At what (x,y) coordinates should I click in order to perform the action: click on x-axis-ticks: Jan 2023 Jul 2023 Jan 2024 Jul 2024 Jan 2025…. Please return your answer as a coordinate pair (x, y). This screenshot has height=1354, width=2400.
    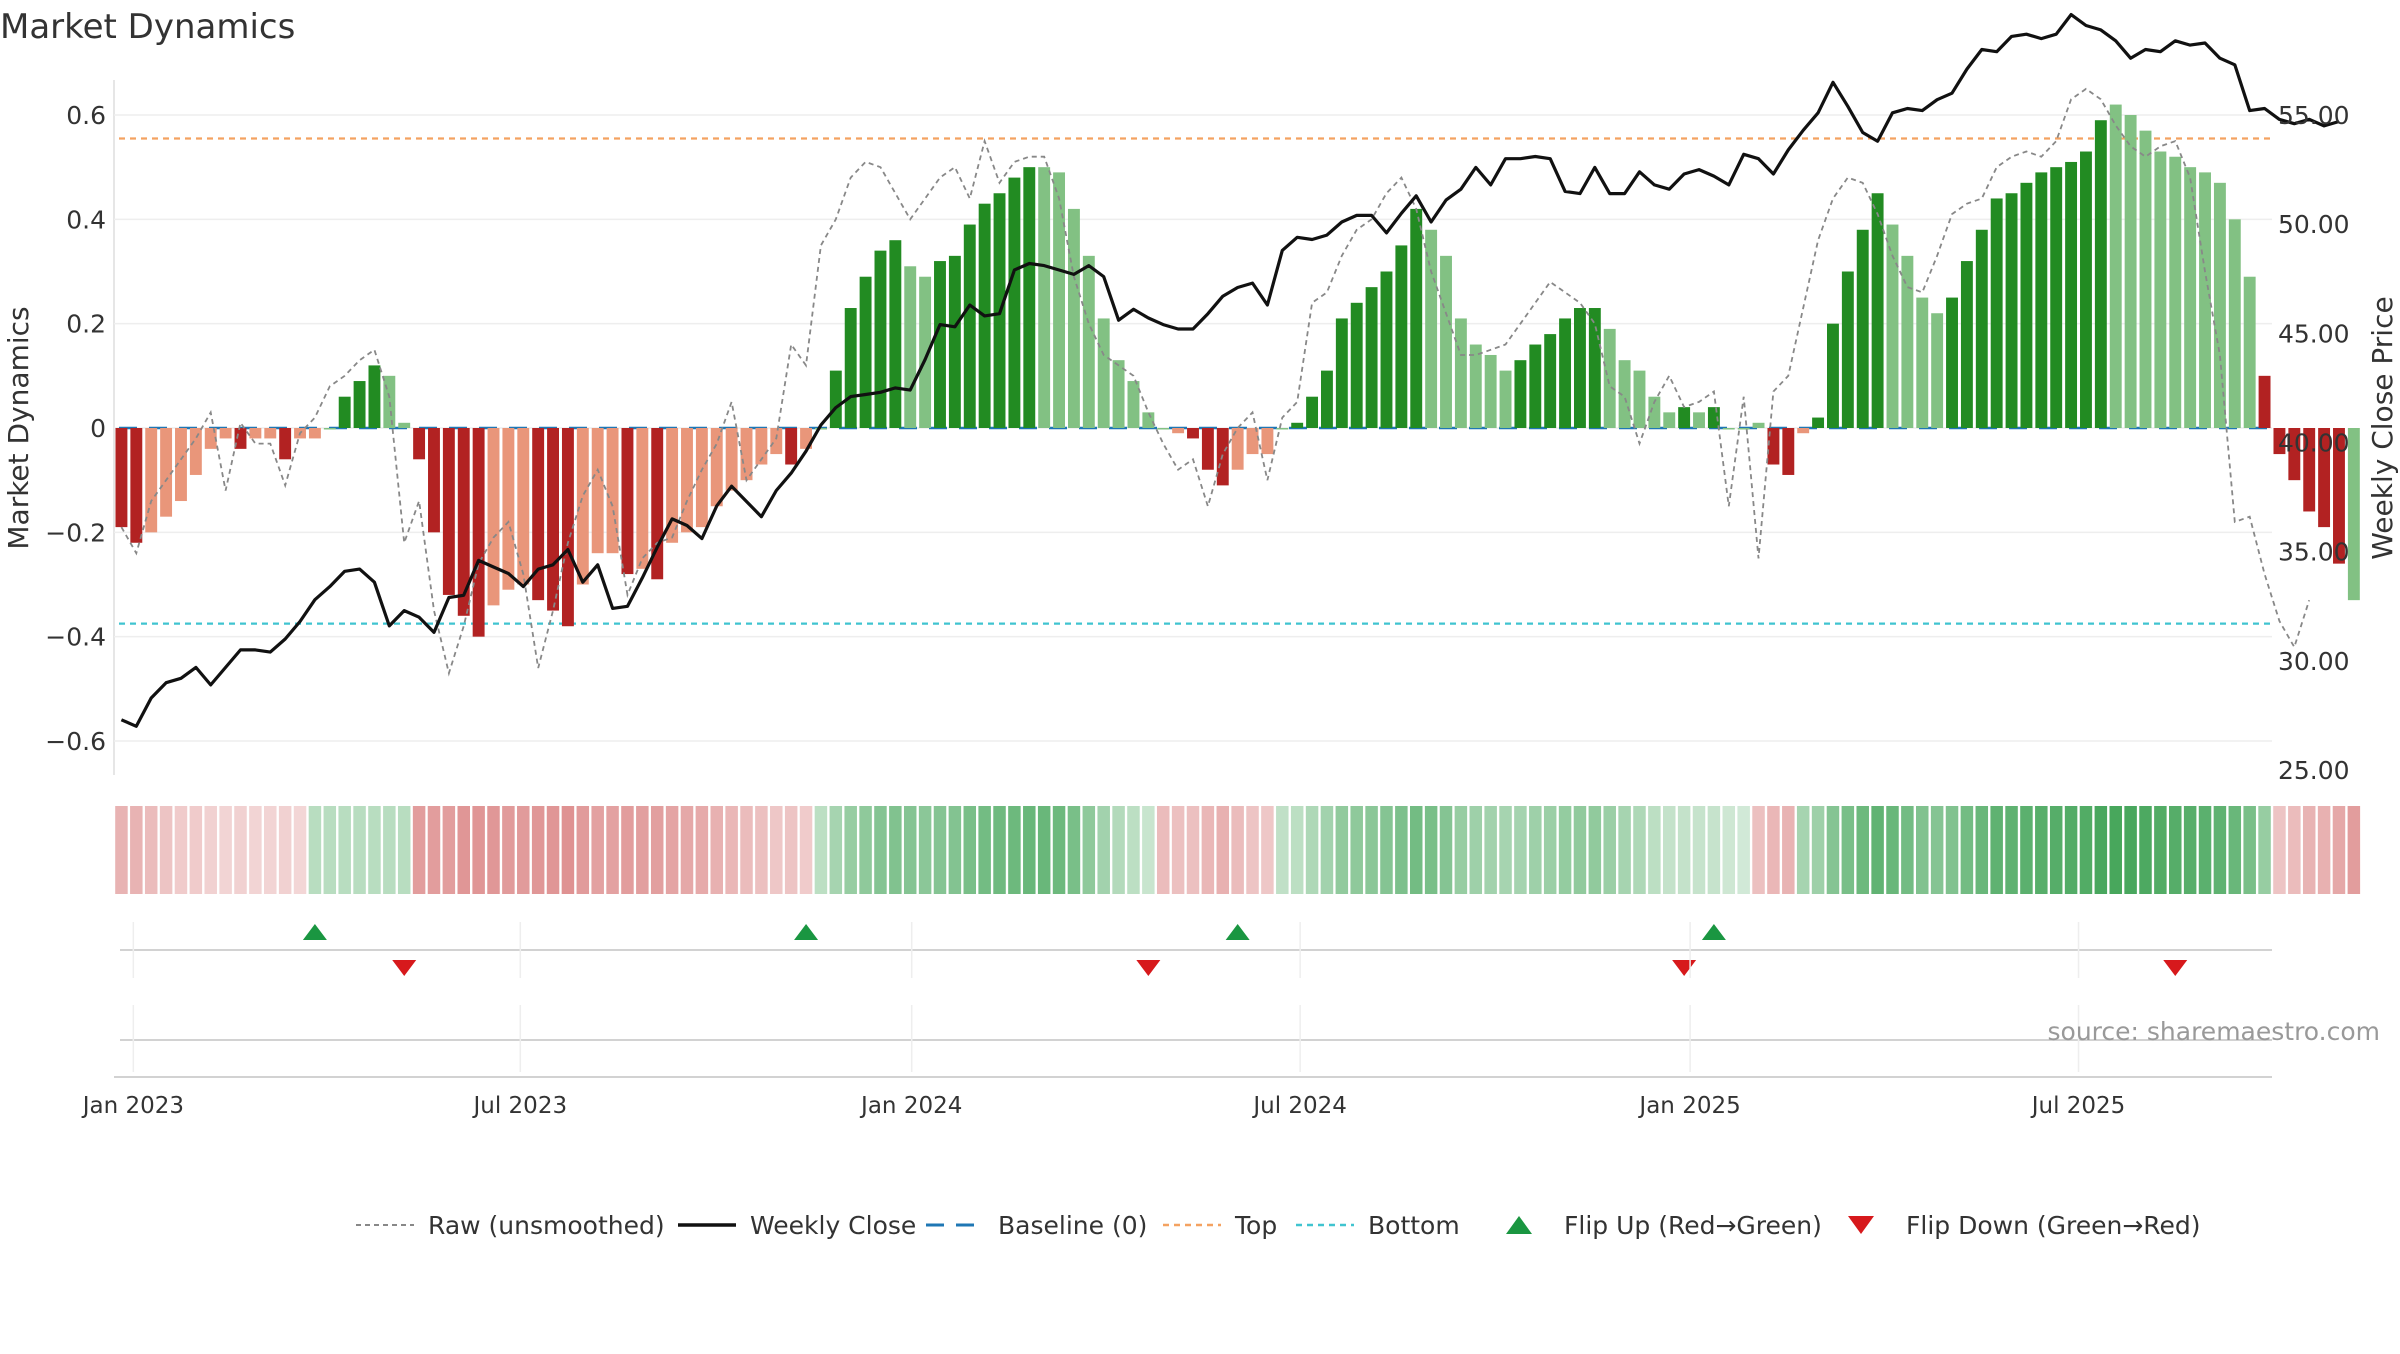
    Looking at the image, I should click on (1103, 1106).